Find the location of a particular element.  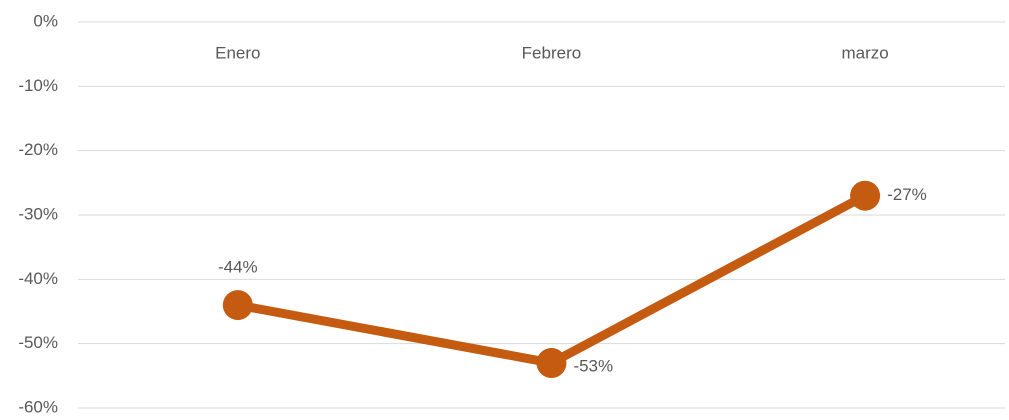

y-tick-label: -40% is located at coordinates (38, 278).